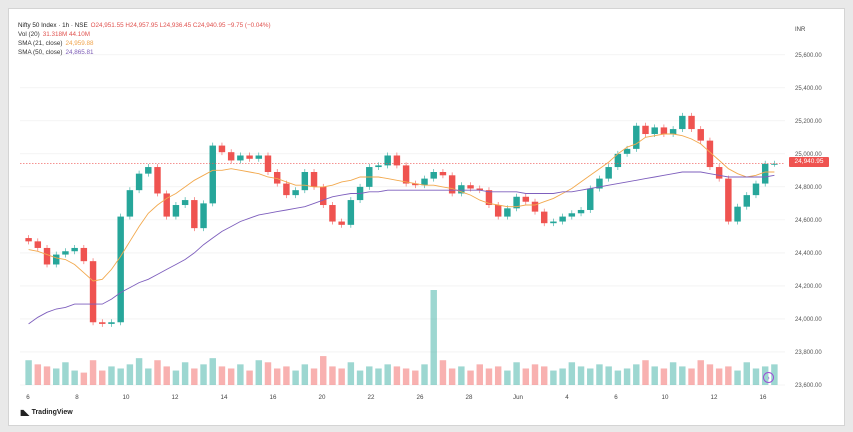  Describe the element at coordinates (808, 353) in the screenshot. I see `y-tick-label: 23,800.00` at that location.